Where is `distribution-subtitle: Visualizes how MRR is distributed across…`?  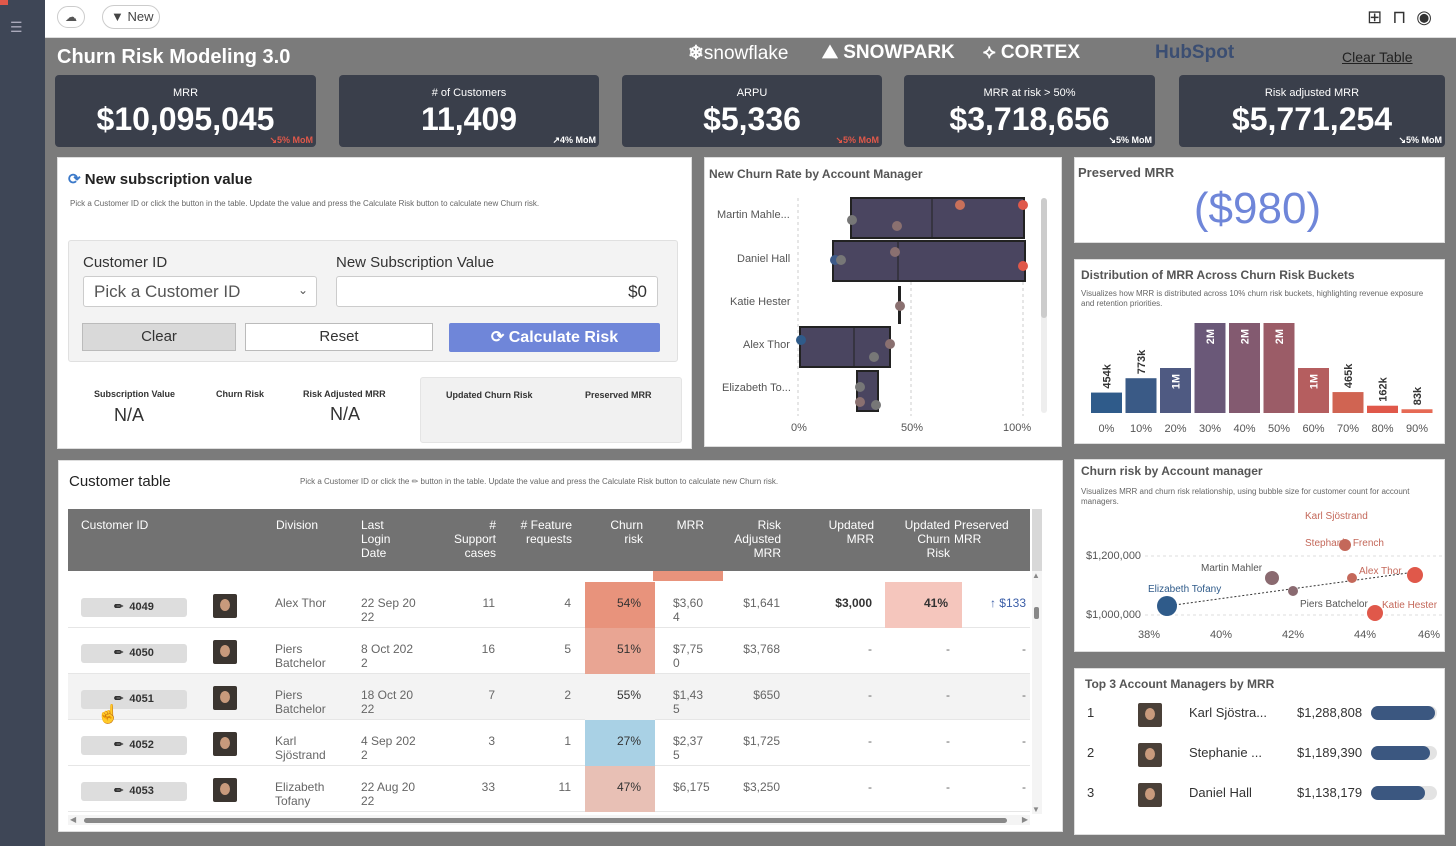 distribution-subtitle: Visualizes how MRR is distributed across… is located at coordinates (1252, 298).